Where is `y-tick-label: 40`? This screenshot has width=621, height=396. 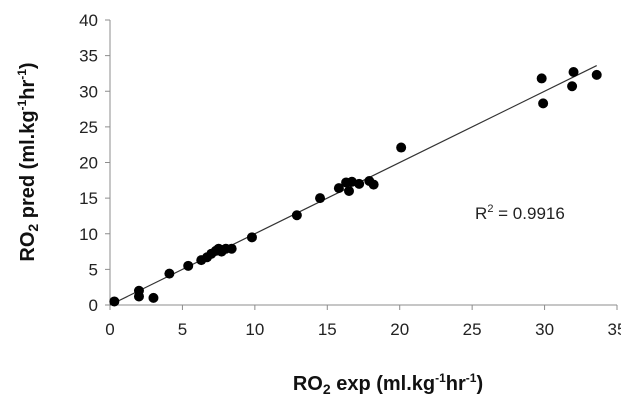
y-tick-label: 40 is located at coordinates (88, 20).